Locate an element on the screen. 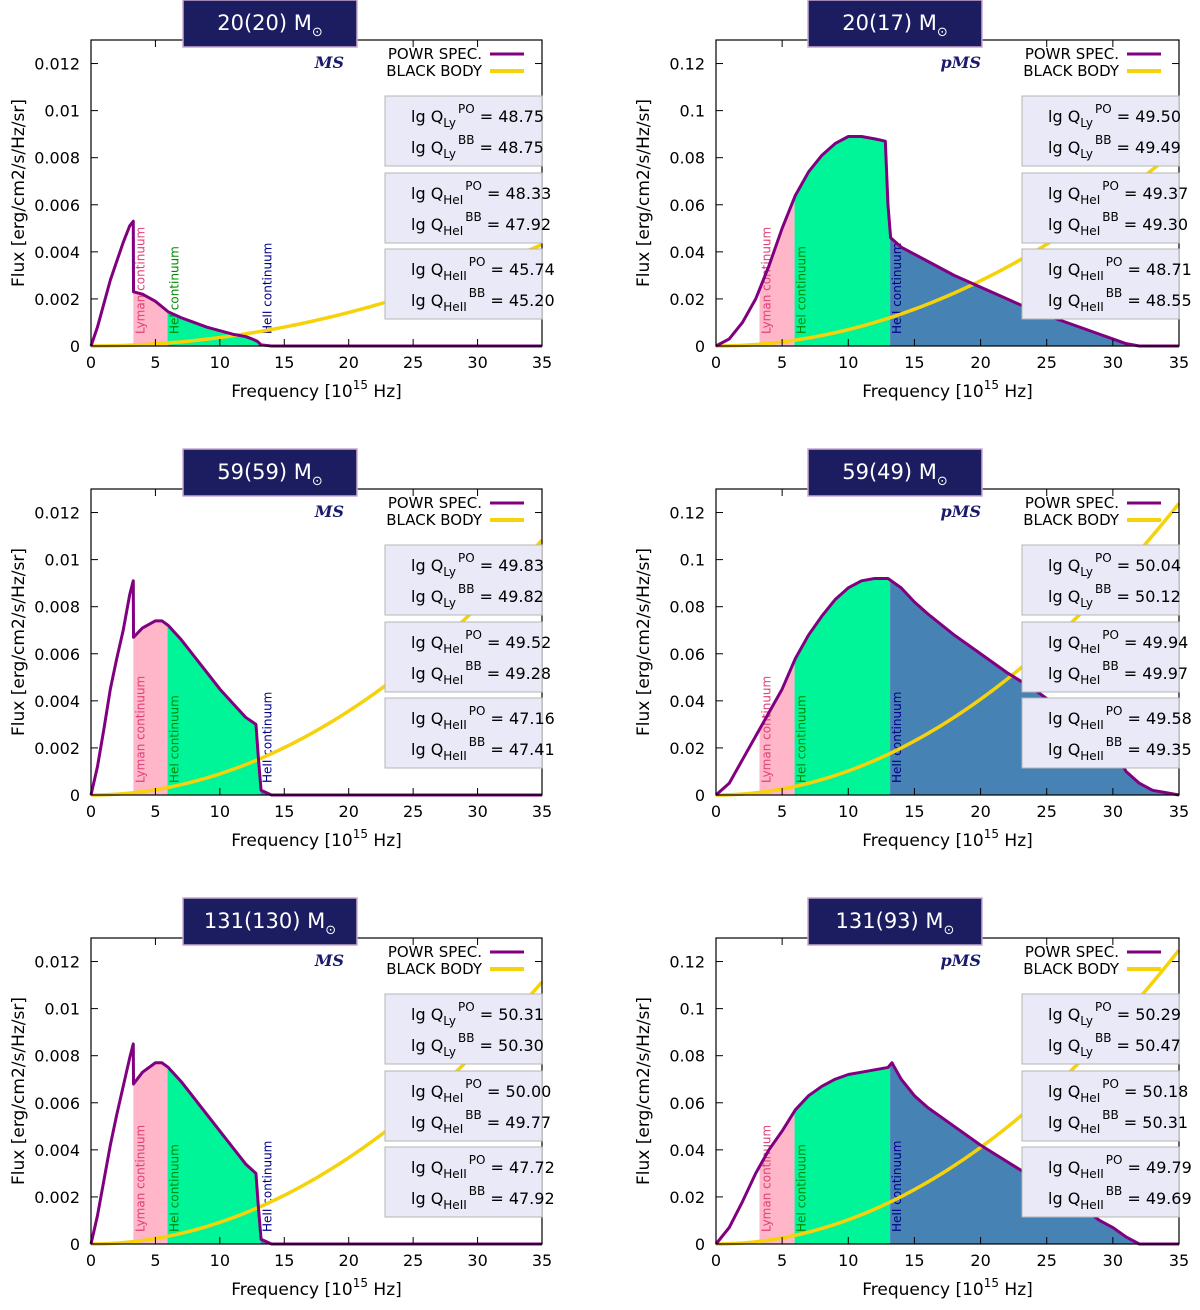  q-value-row: lg QHeIIPO = 48.71 is located at coordinates (1120, 269).